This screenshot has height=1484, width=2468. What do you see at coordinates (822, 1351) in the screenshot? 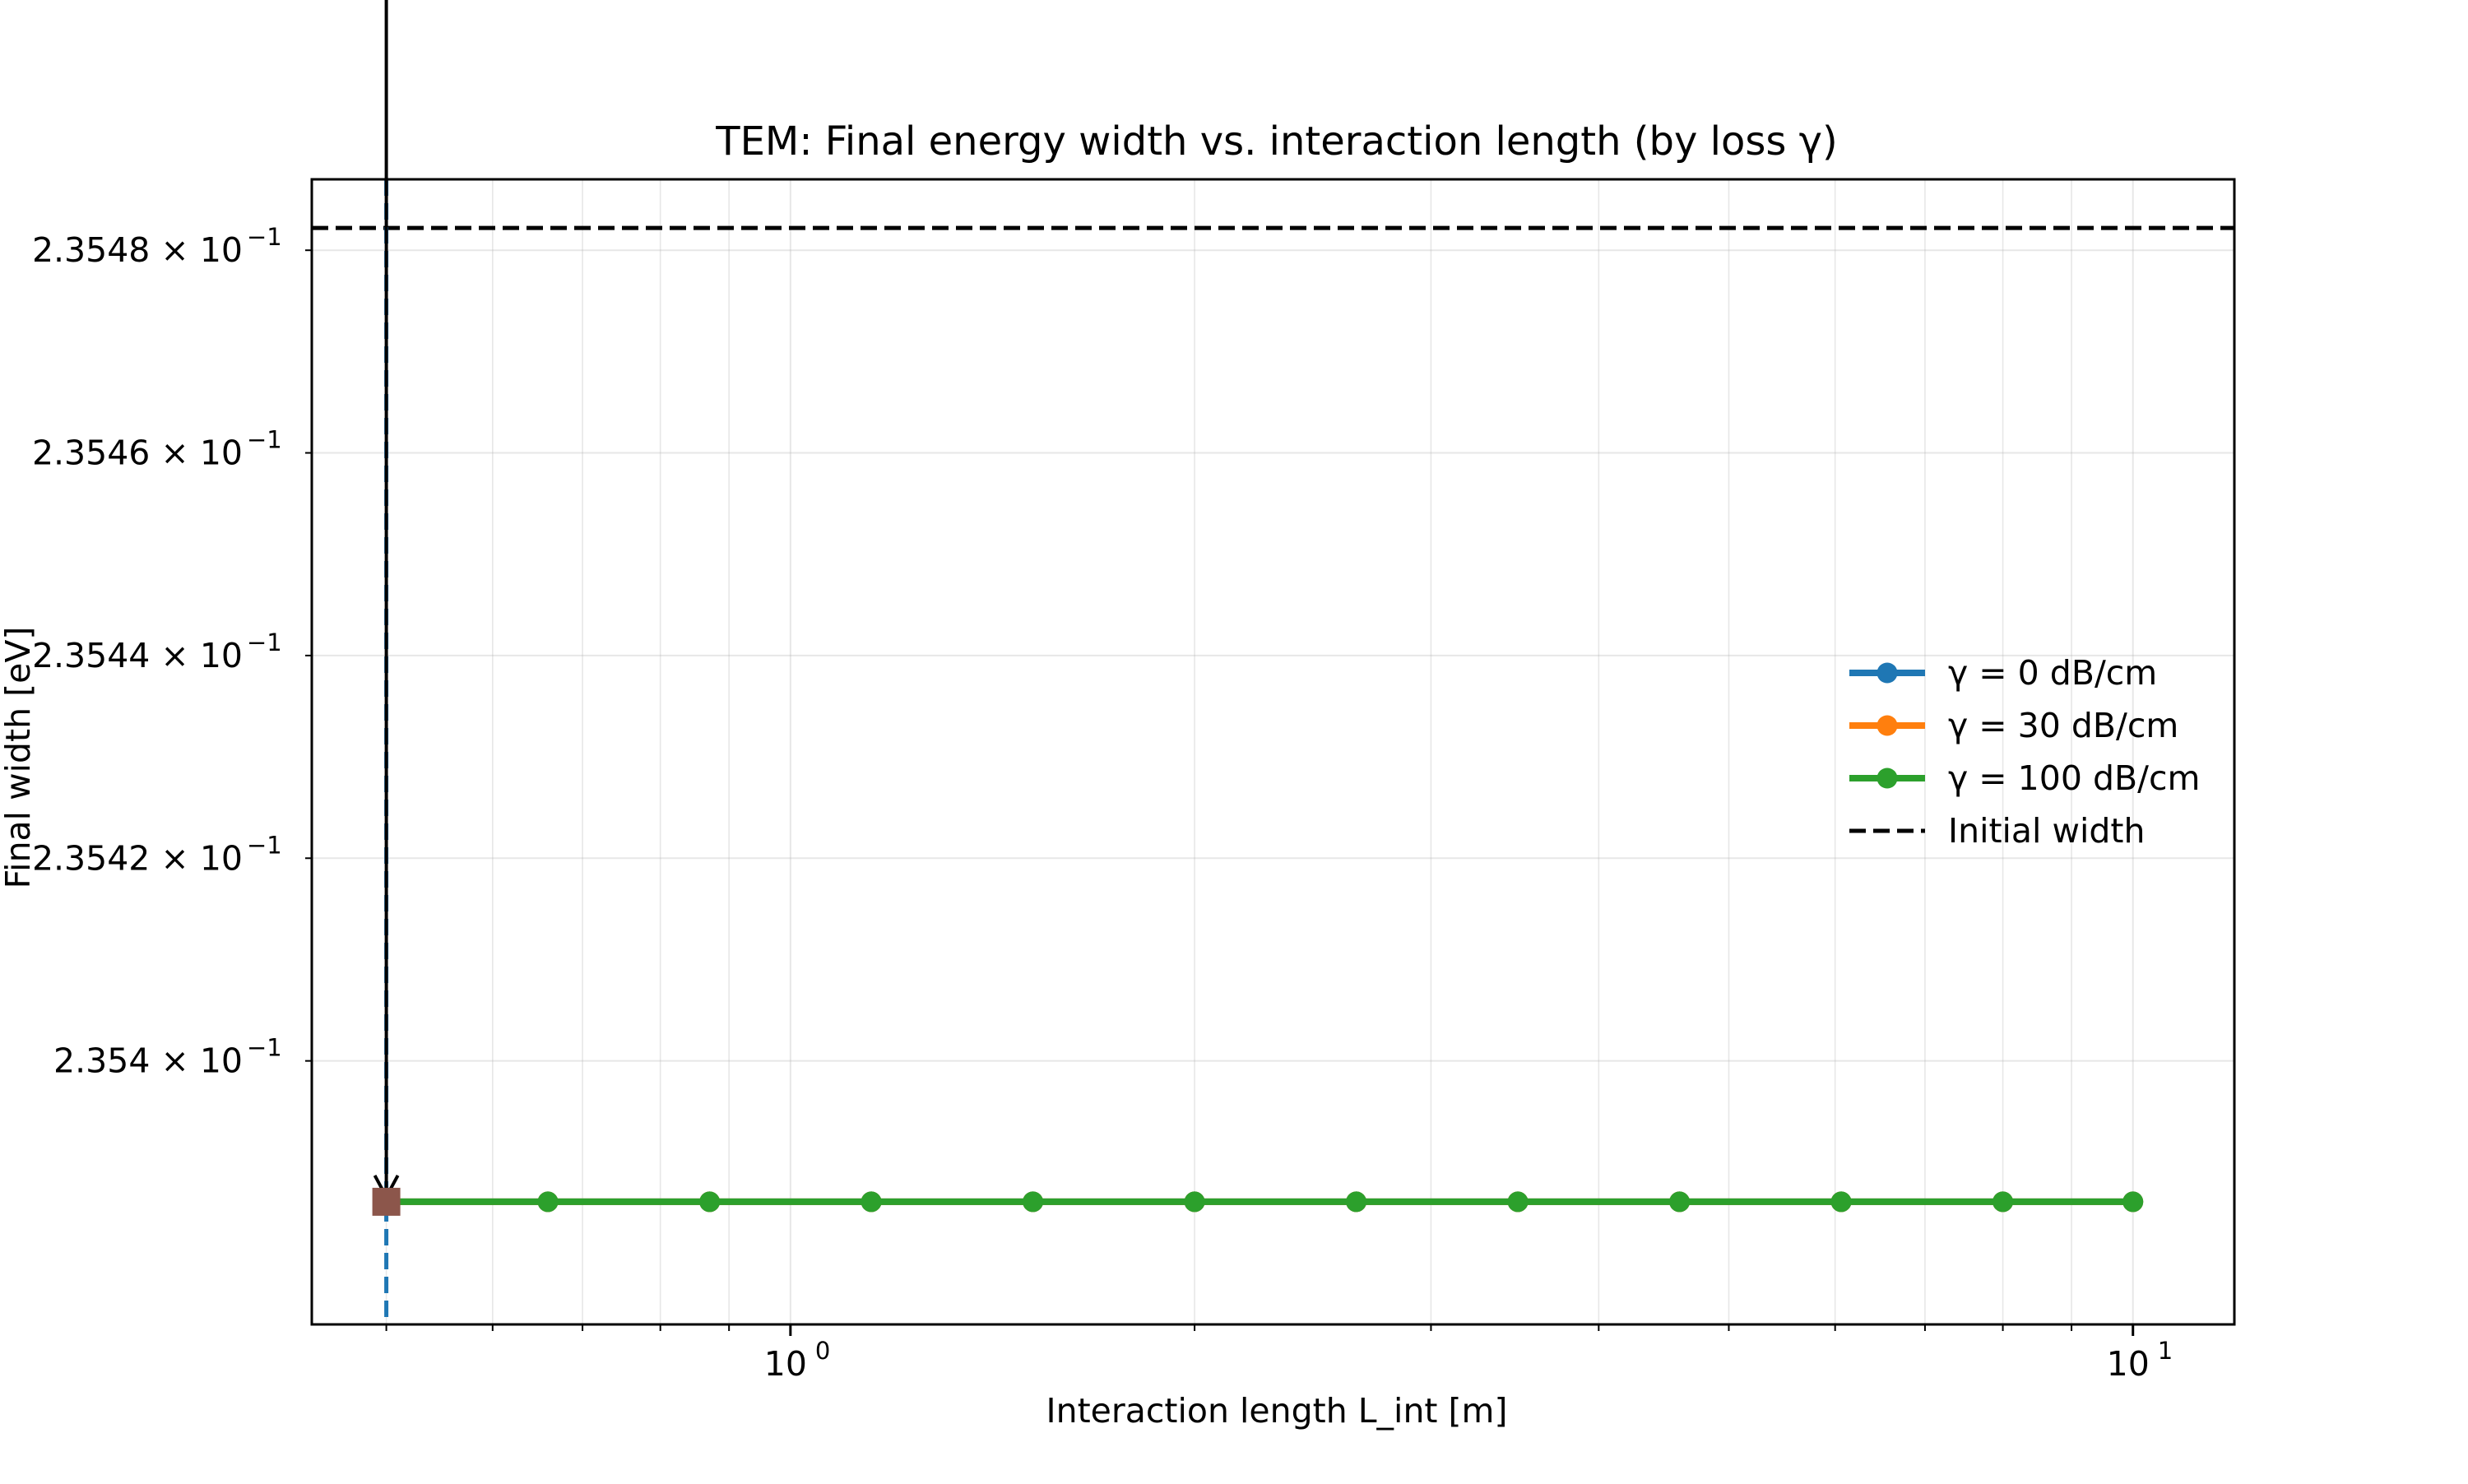
I see `x-tick-exponent: 0` at bounding box center [822, 1351].